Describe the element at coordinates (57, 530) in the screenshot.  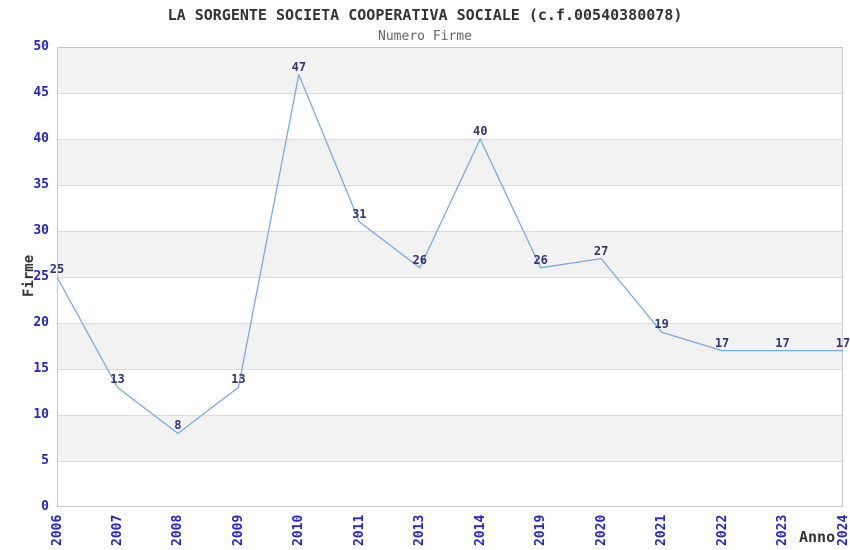
I see `x-tick-label: 2006` at that location.